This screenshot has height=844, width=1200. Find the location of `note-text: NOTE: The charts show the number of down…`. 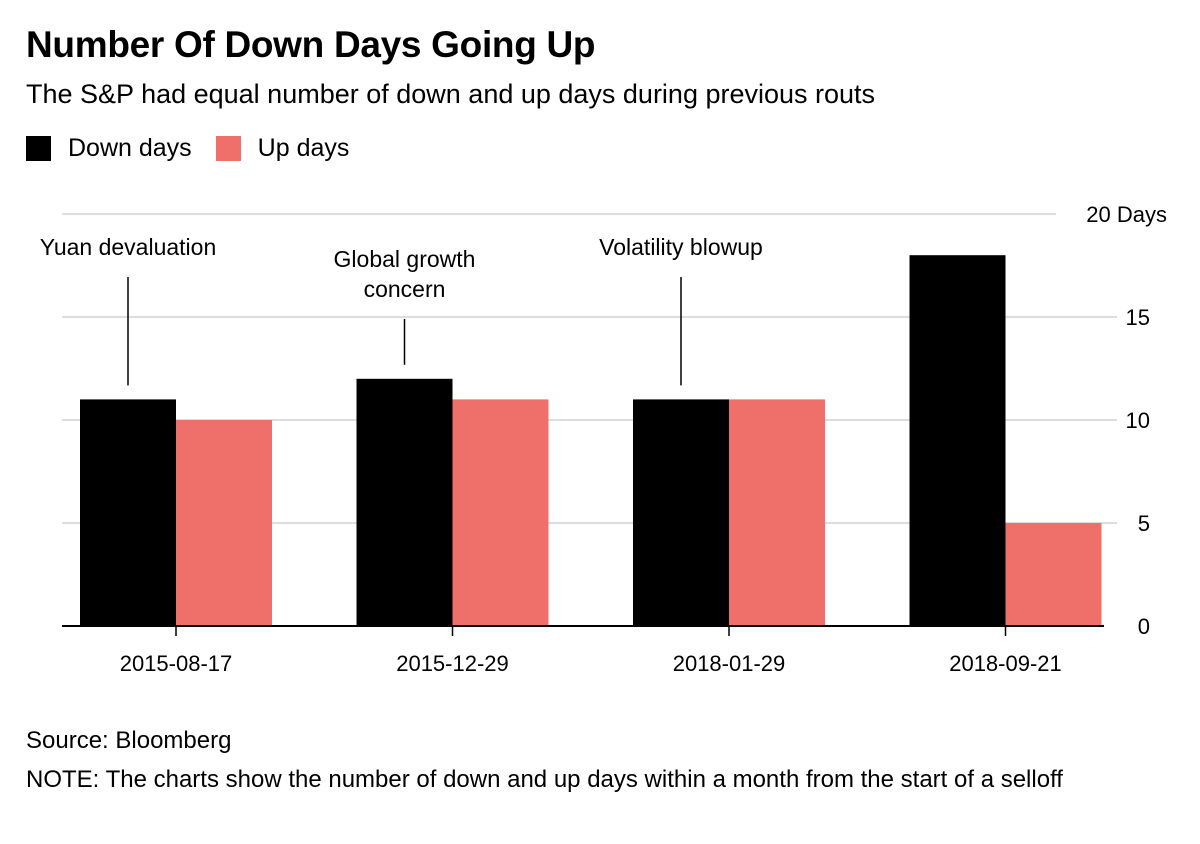

note-text: NOTE: The charts show the number of down… is located at coordinates (544, 779).